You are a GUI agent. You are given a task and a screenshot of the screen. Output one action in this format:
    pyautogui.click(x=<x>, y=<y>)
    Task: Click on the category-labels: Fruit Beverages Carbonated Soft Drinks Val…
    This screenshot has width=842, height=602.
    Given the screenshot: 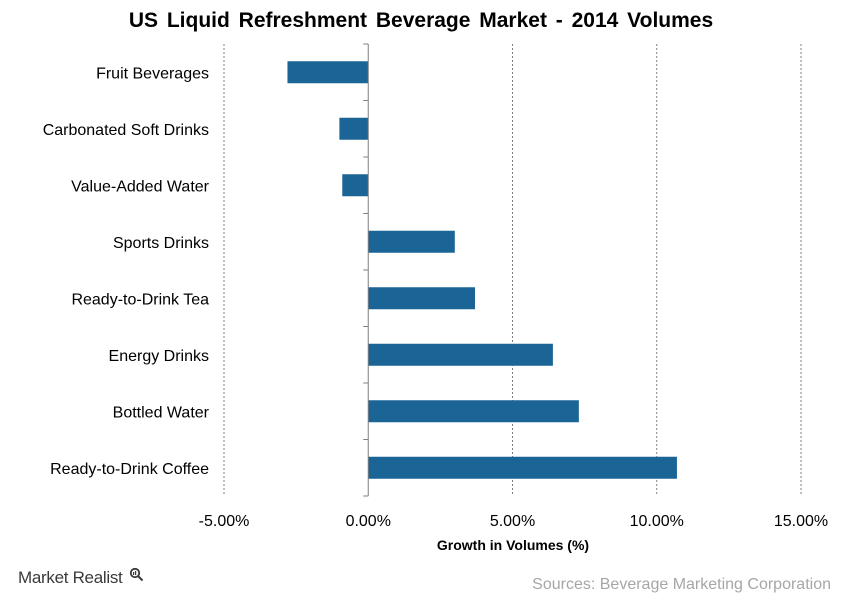 What is the action you would take?
    pyautogui.click(x=126, y=271)
    